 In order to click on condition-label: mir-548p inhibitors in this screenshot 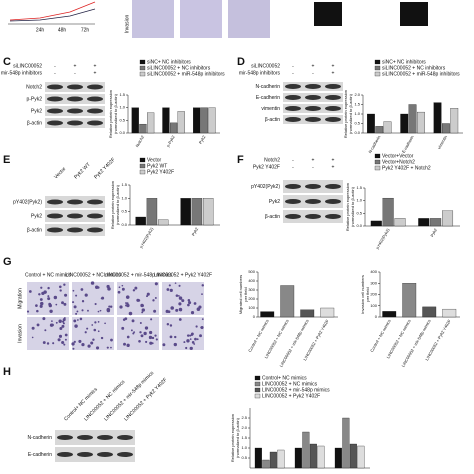, I will do `click(22, 73)`.